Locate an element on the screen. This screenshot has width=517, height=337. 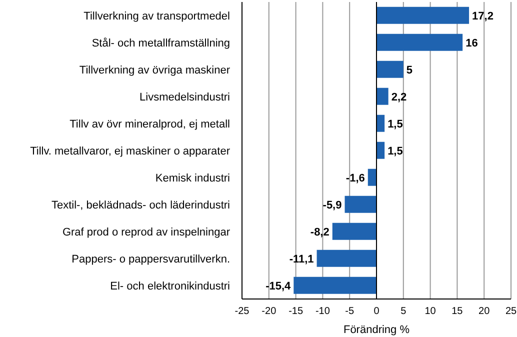
y-tick-label: Livsmedelsindustri is located at coordinates (185, 98).